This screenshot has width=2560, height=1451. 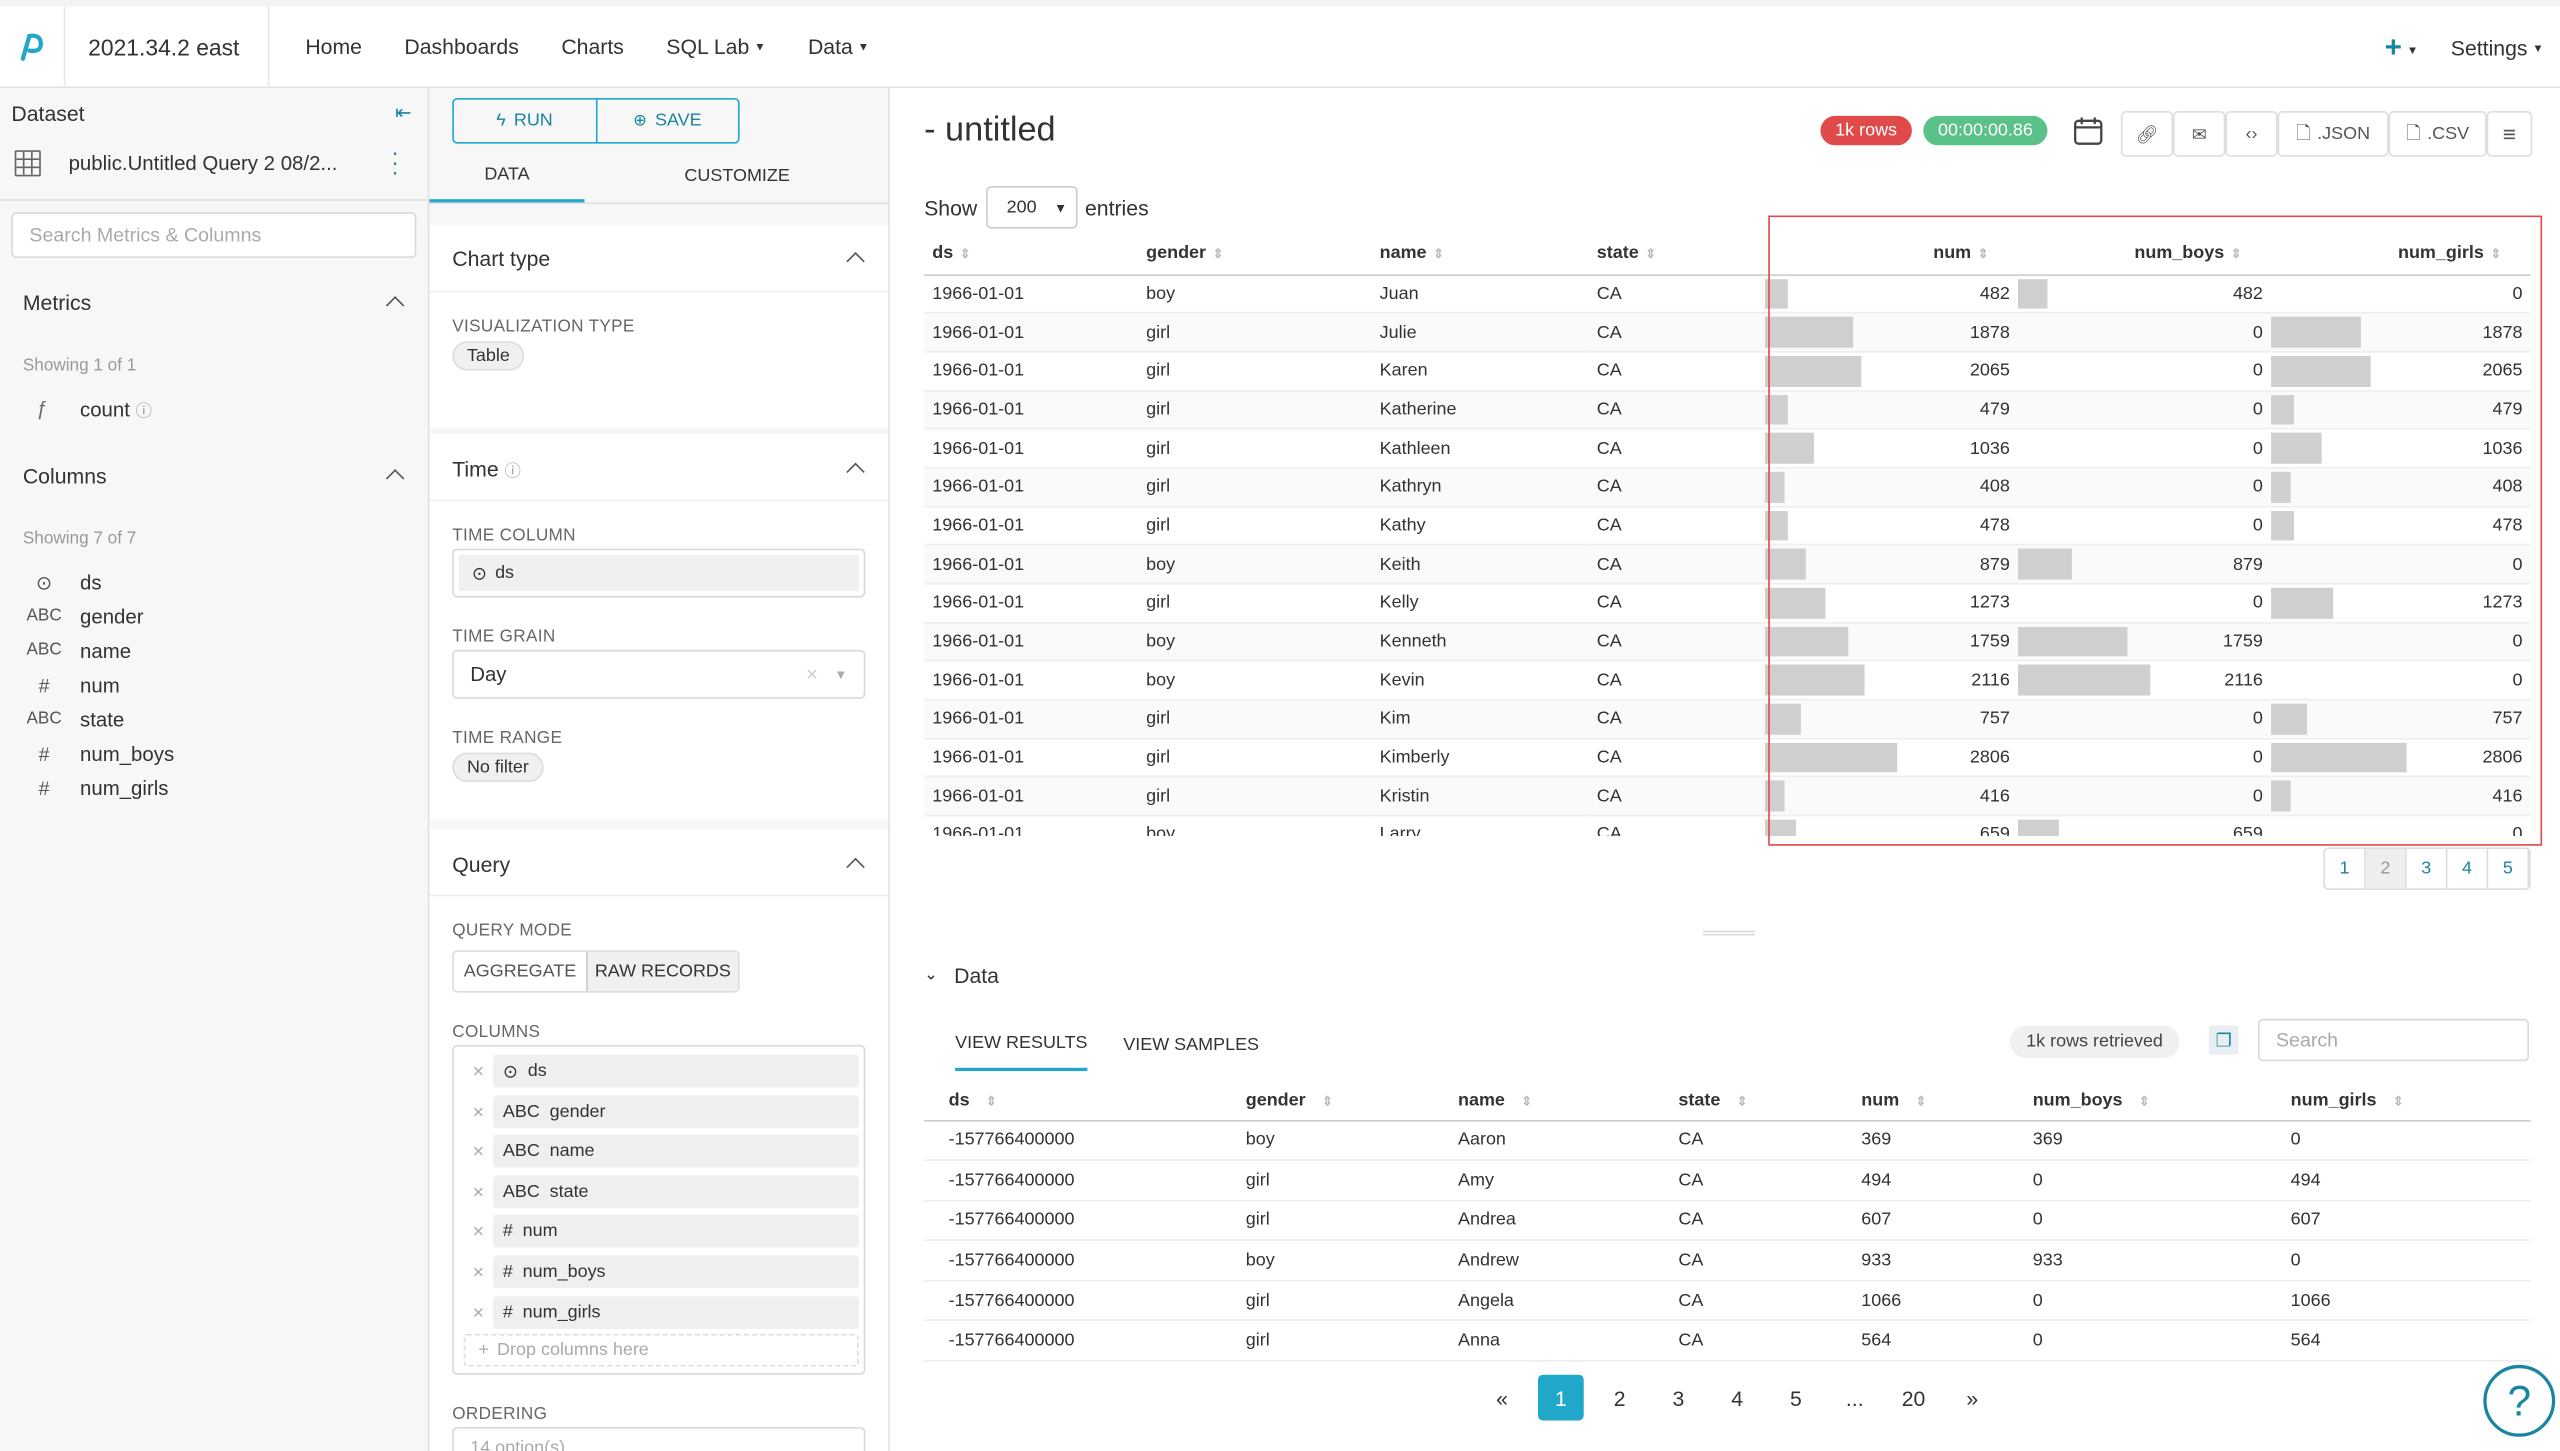 I want to click on results-column-header: gender ⇕, so click(x=1327, y=1100).